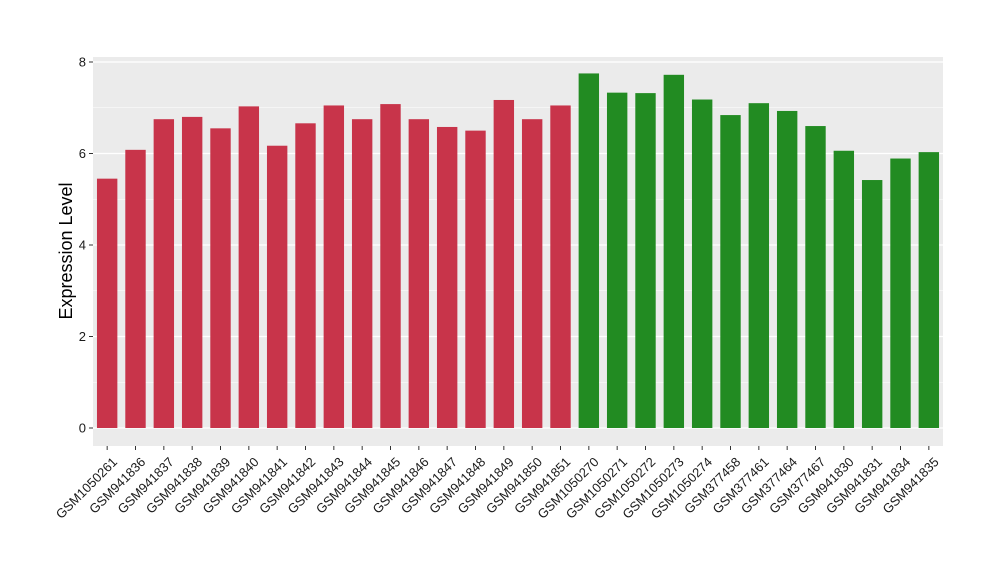 This screenshot has width=1000, height=580. I want to click on y-axis-title: Expression Level, so click(66, 250).